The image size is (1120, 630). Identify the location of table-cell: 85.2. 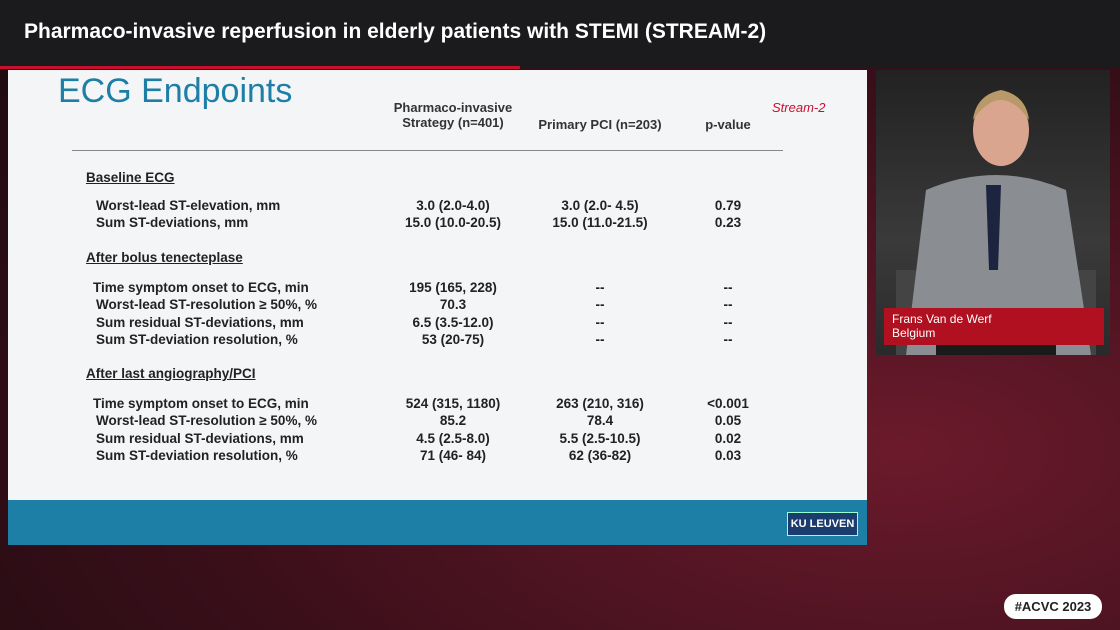
(453, 421).